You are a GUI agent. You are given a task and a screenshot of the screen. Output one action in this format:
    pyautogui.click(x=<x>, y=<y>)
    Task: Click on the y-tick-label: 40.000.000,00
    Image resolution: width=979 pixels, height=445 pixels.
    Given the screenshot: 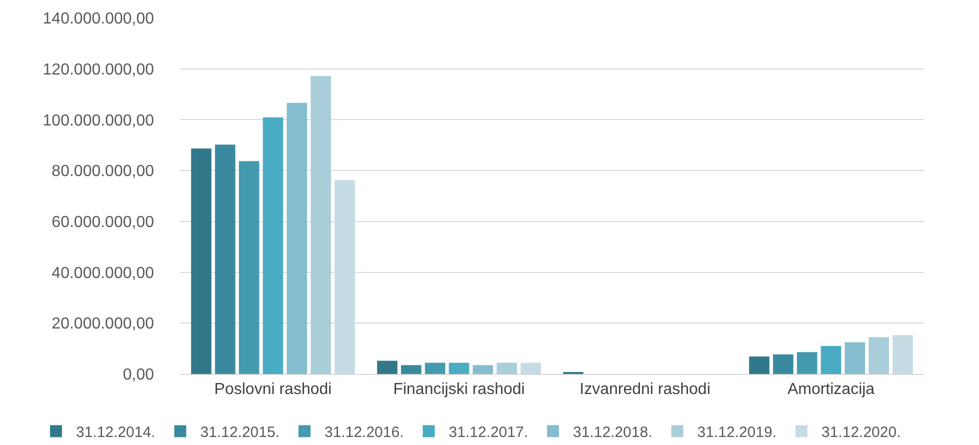 What is the action you would take?
    pyautogui.click(x=103, y=273)
    